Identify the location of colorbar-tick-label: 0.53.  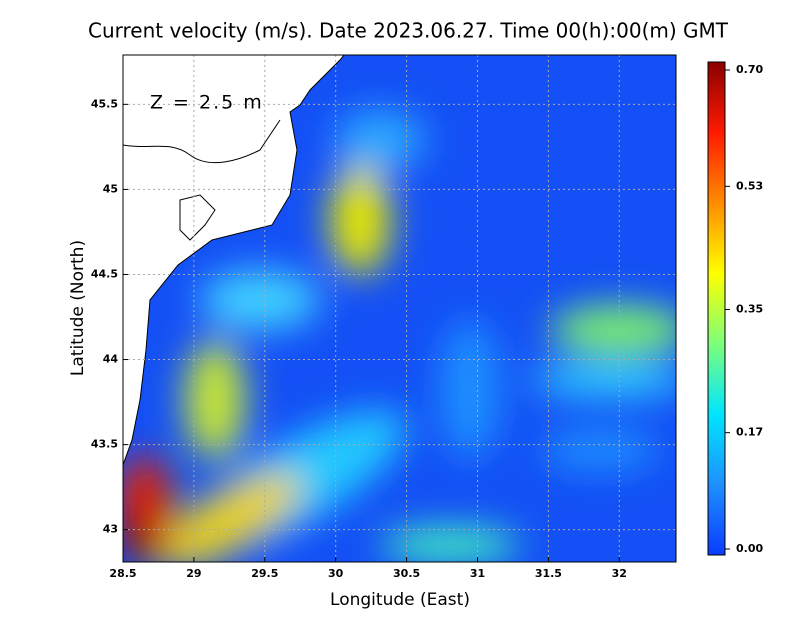
(749, 185).